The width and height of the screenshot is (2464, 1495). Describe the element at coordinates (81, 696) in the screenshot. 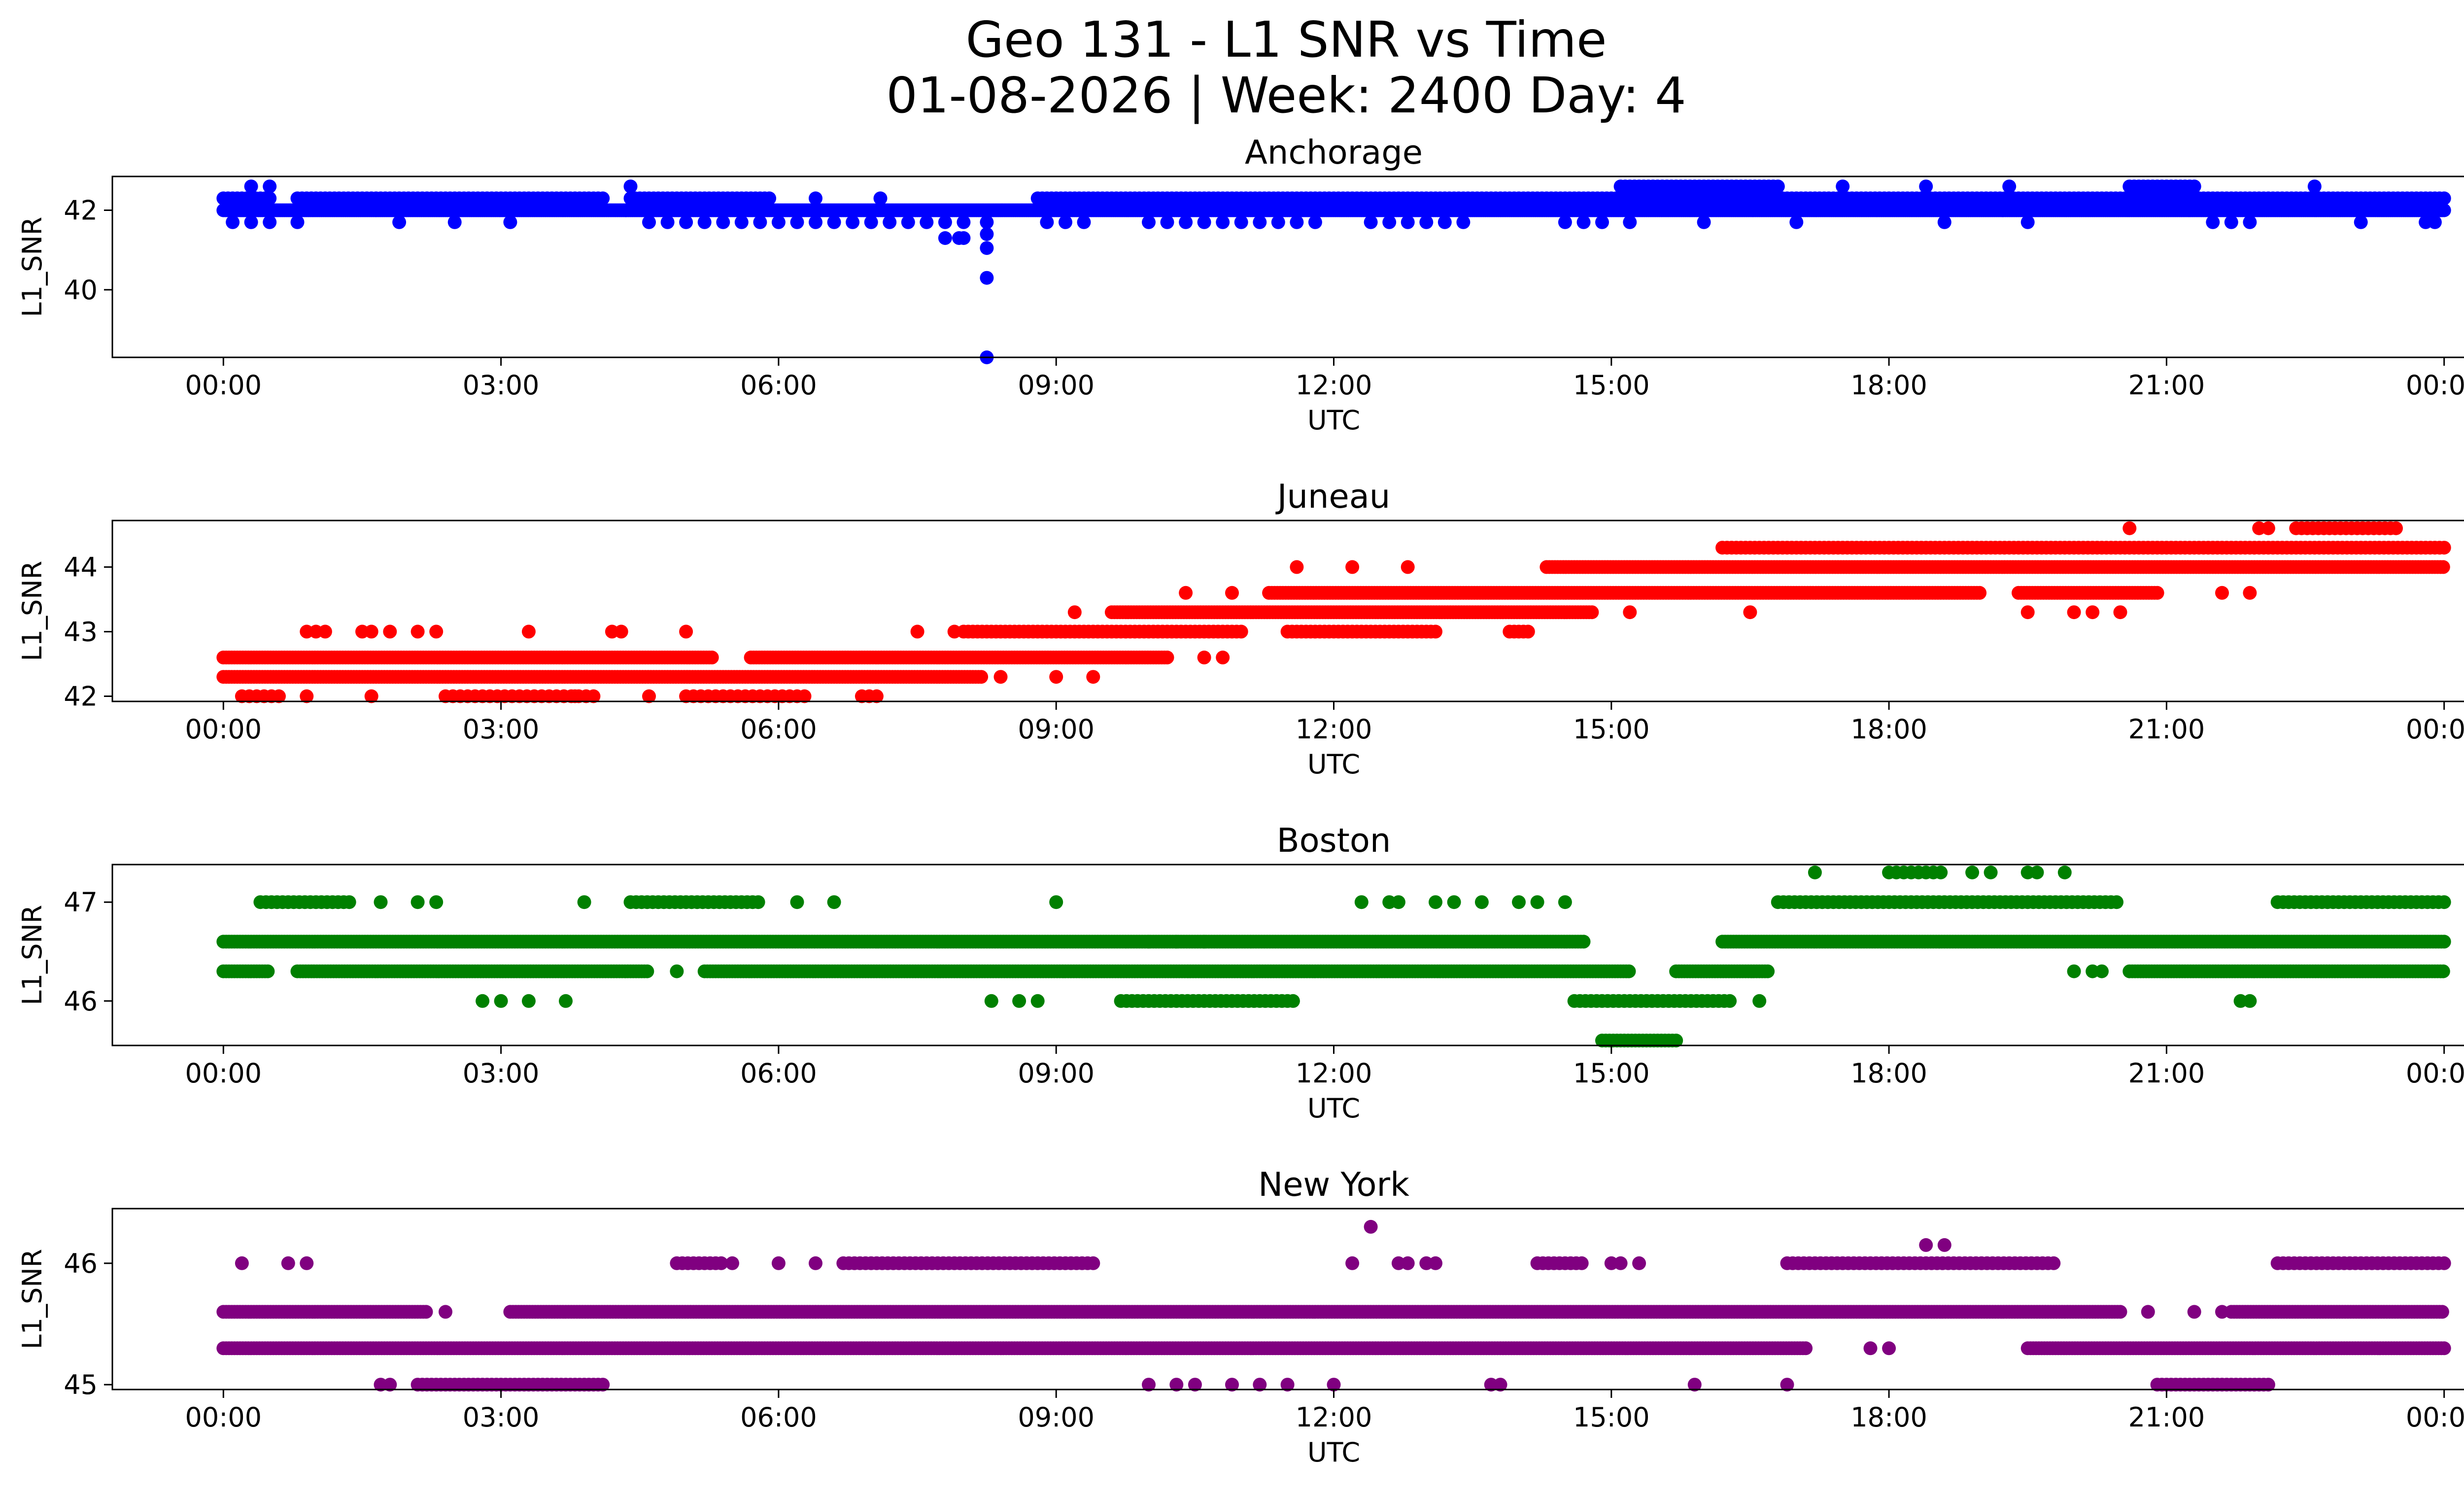

I see `y-tick-label: 42` at that location.